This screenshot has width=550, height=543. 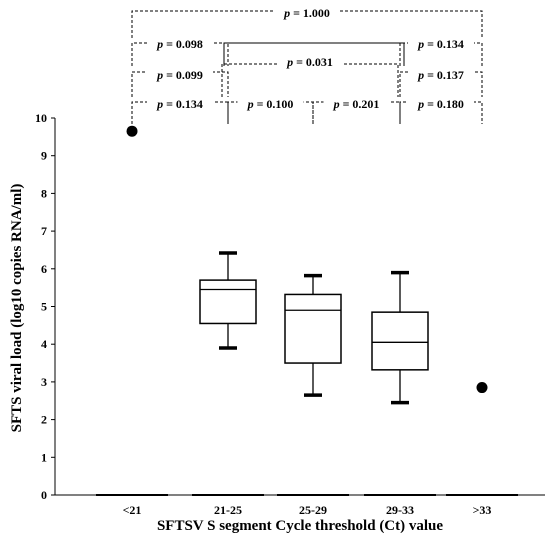 I want to click on p-value-label: p = 0.201, so click(x=356, y=104).